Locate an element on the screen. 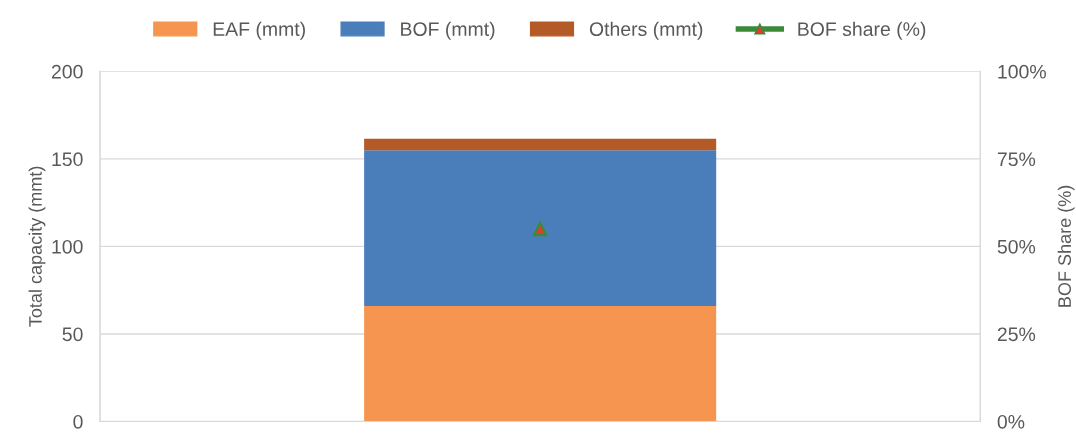  y-tick-label: 100 is located at coordinates (67, 246).